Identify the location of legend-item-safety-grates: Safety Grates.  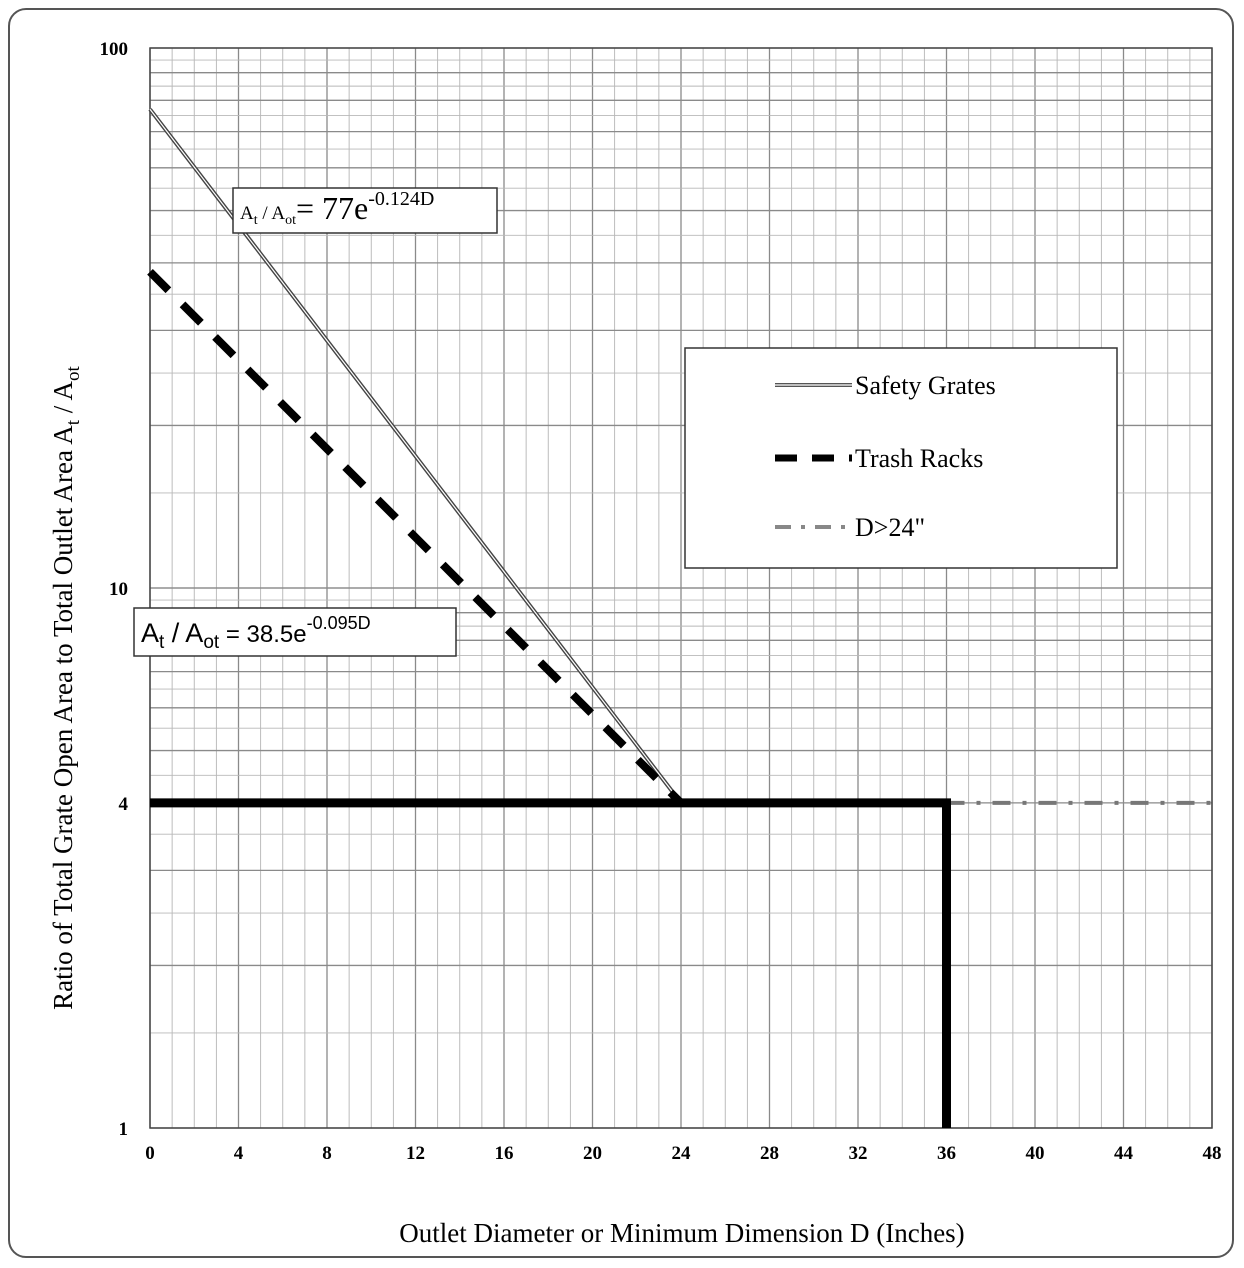
(885, 385).